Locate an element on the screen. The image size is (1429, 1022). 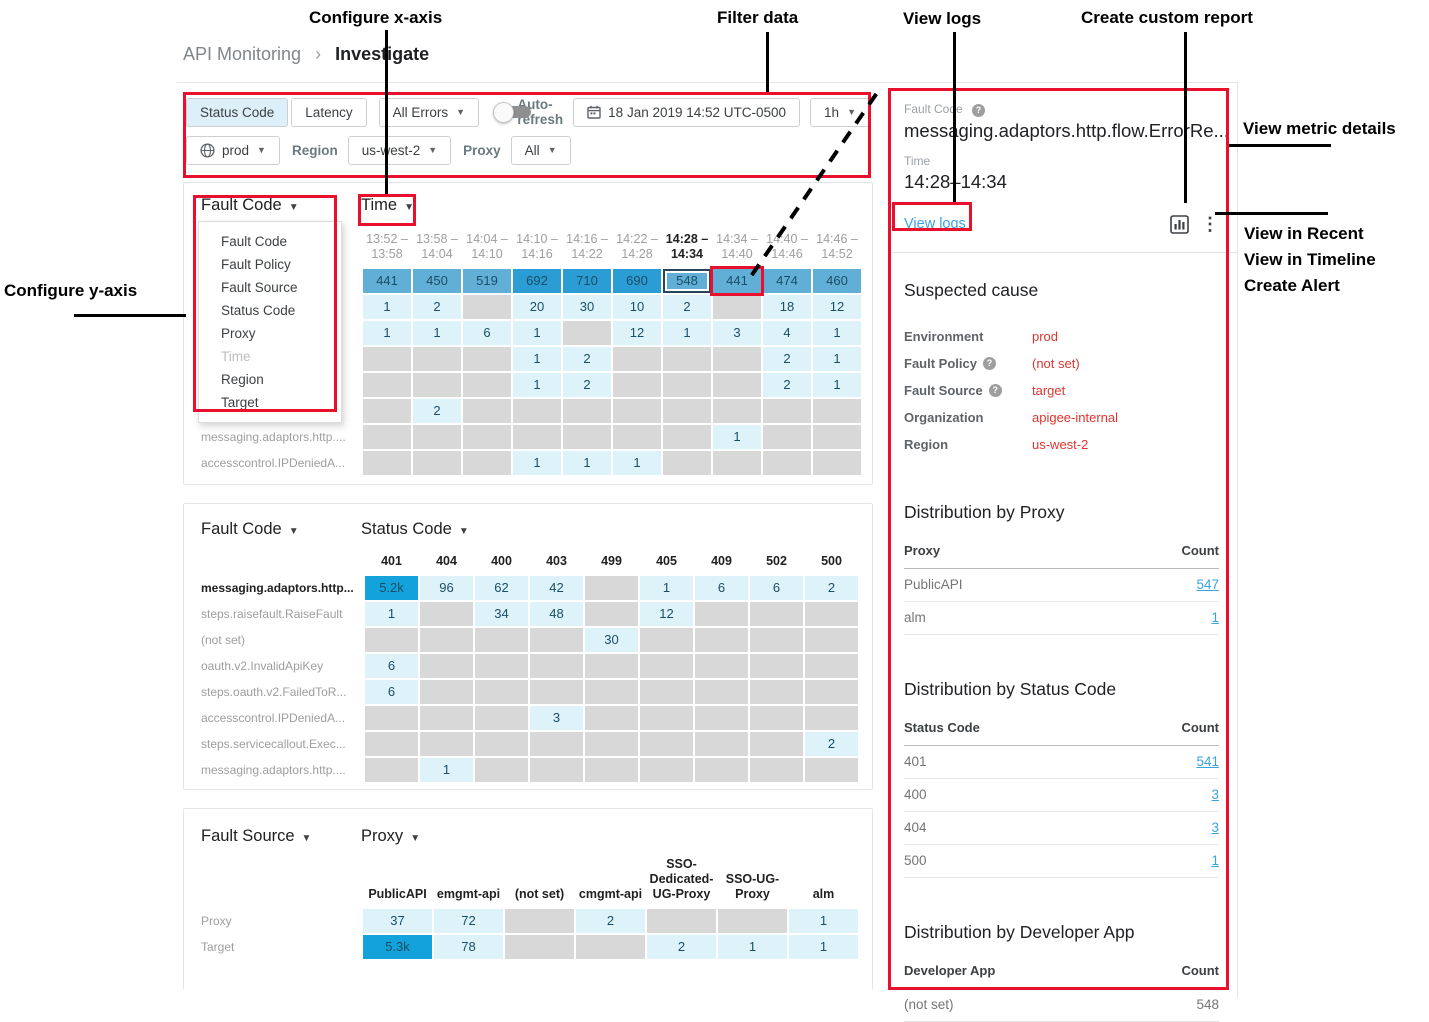
tab-latency: Latency is located at coordinates (329, 112).